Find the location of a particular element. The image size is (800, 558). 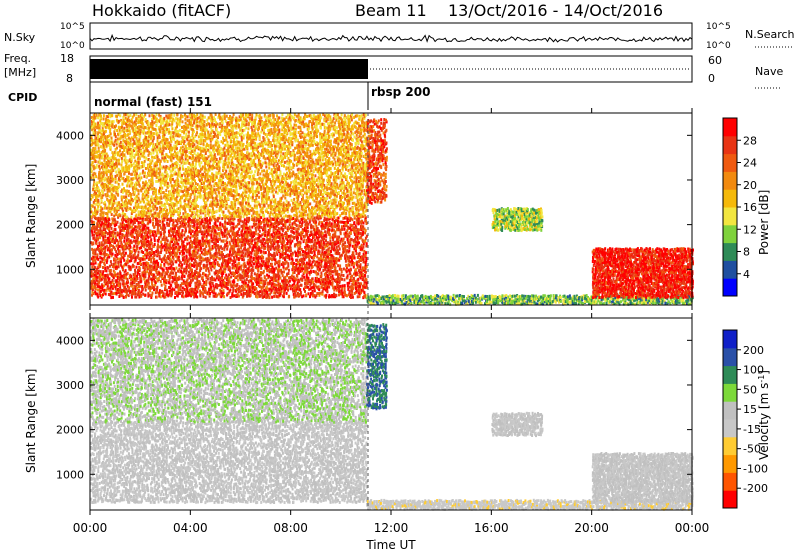

cpid-label: CPID is located at coordinates (22, 97).